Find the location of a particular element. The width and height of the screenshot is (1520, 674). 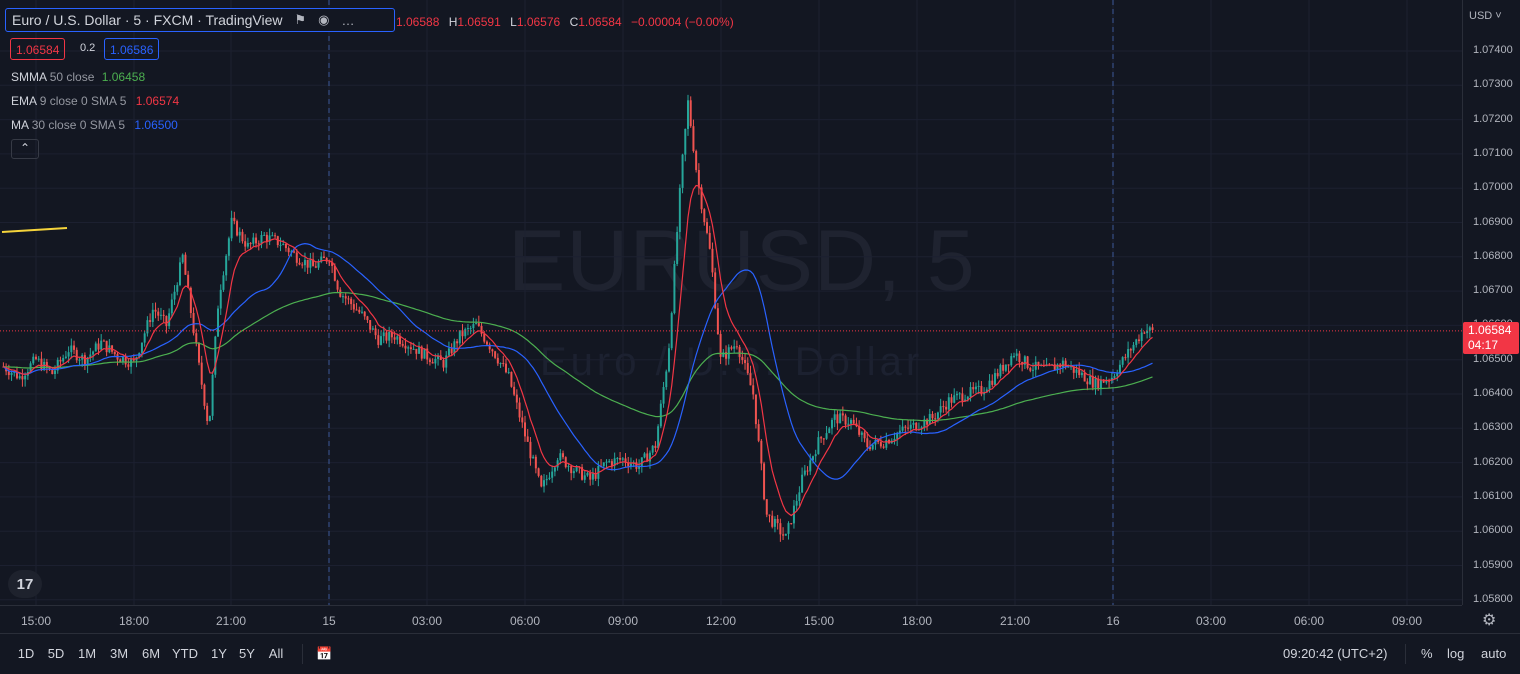

collapse-legend-button: ⌃ is located at coordinates (25, 149).